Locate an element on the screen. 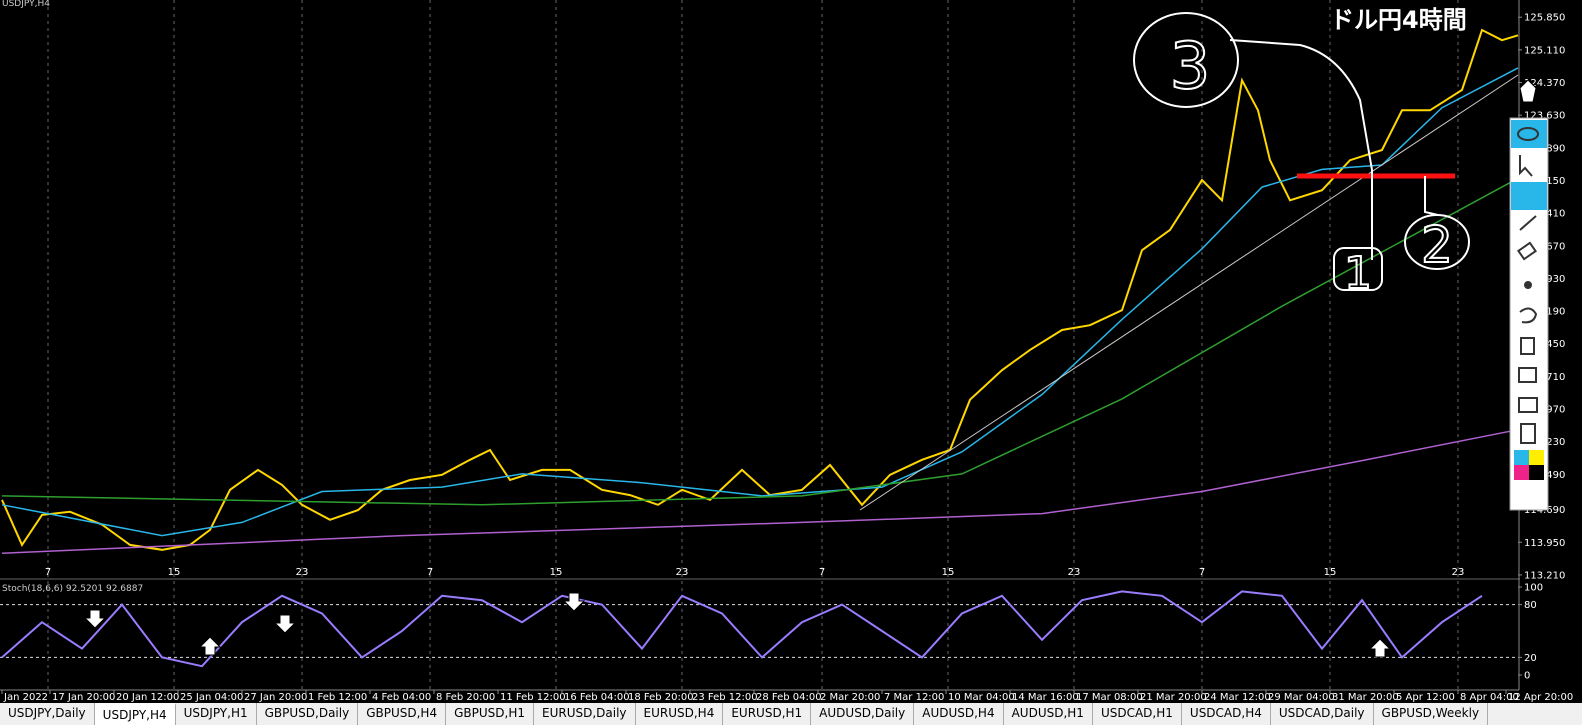 This screenshot has height=725, width=1582. y-tick-label: 124.370 is located at coordinates (1544, 83).